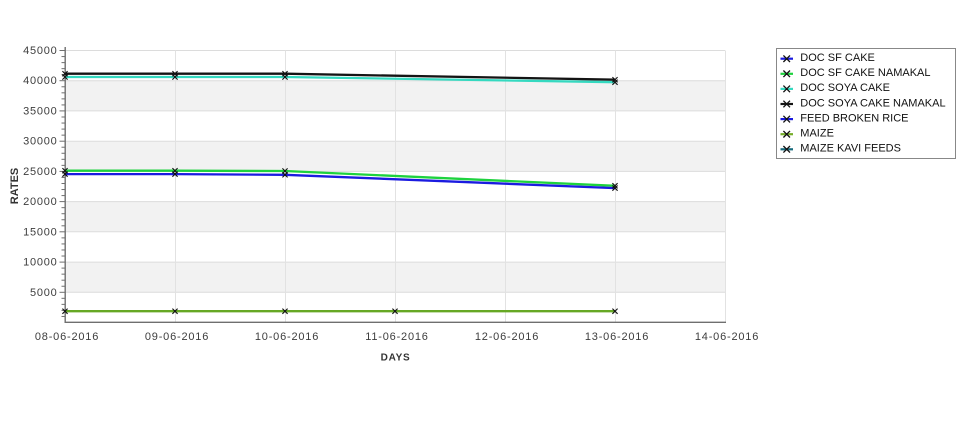 This screenshot has width=975, height=429. I want to click on svg-text: 12-06-2016, so click(507, 337).